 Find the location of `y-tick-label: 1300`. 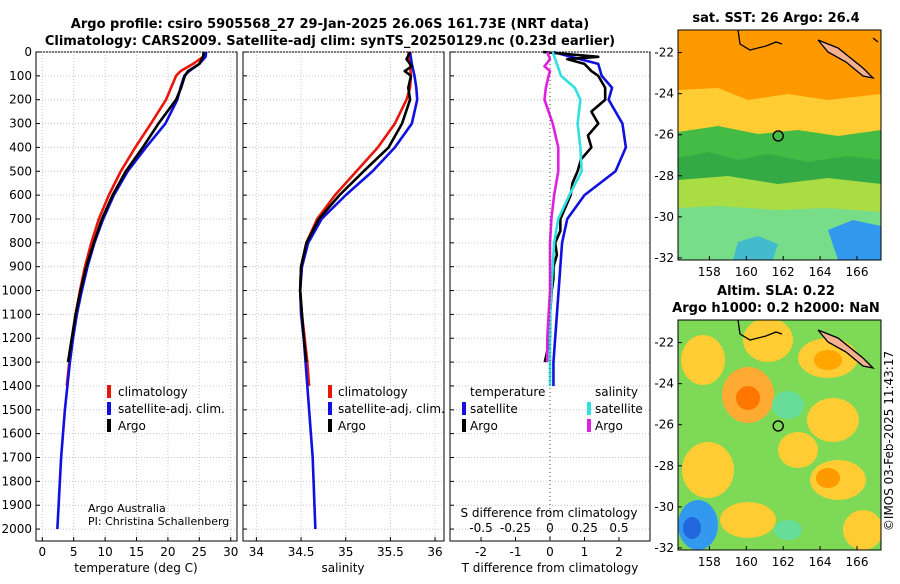

y-tick-label: 1300 is located at coordinates (16, 362).